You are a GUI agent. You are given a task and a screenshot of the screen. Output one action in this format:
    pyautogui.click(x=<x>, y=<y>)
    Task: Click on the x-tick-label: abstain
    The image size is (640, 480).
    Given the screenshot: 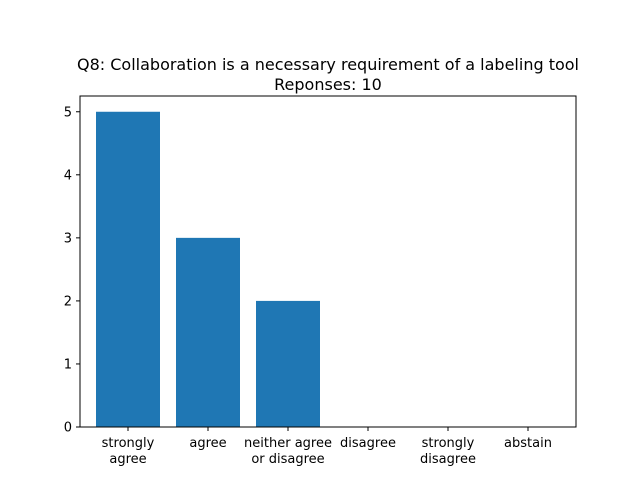 What is the action you would take?
    pyautogui.click(x=528, y=443)
    